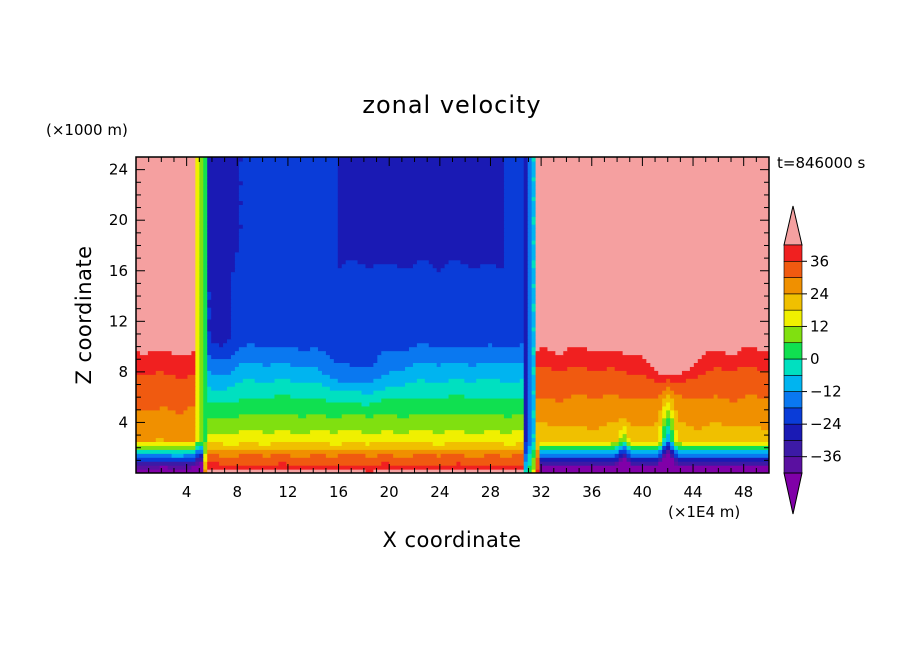  What do you see at coordinates (826, 392) in the screenshot?
I see `colorbar-label: −12` at bounding box center [826, 392].